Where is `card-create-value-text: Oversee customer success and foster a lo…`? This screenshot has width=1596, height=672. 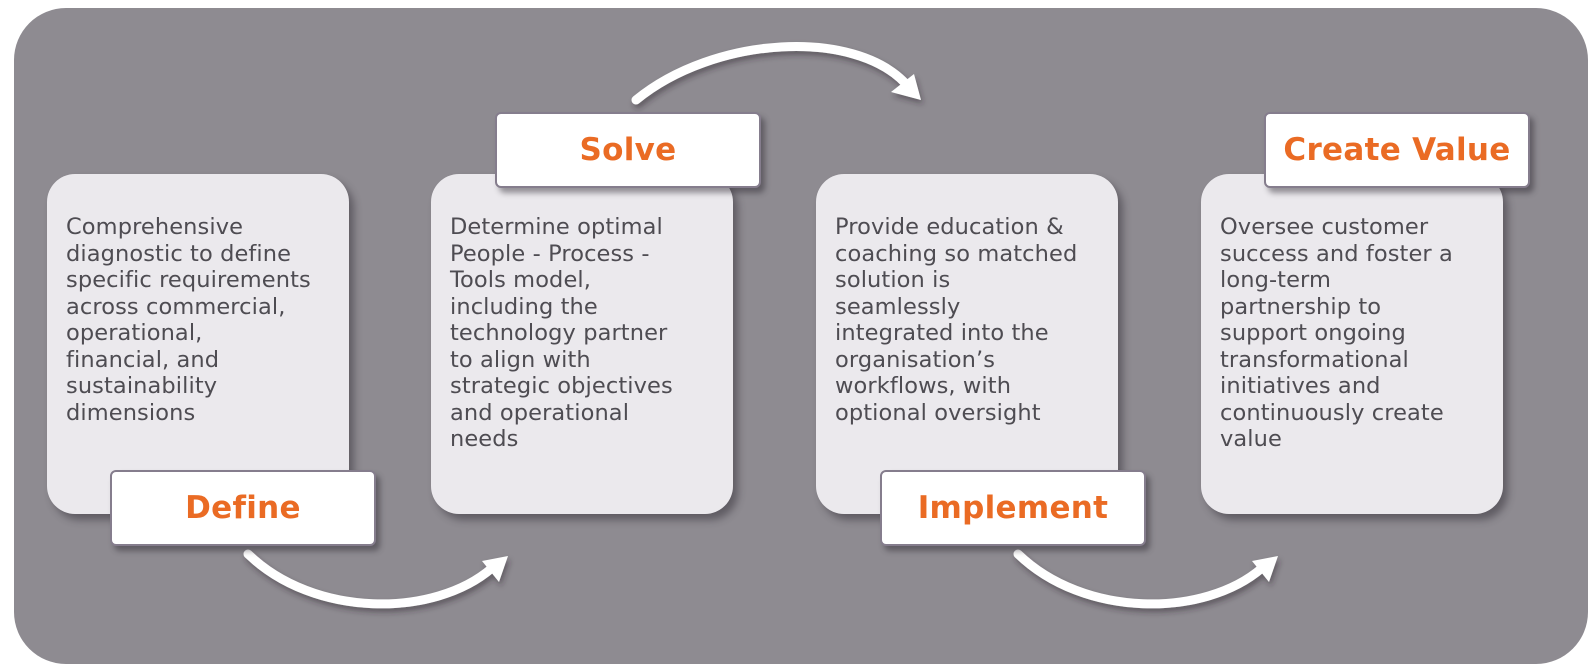
card-create-value-text: Oversee customer success and foster a lo… is located at coordinates (1336, 333).